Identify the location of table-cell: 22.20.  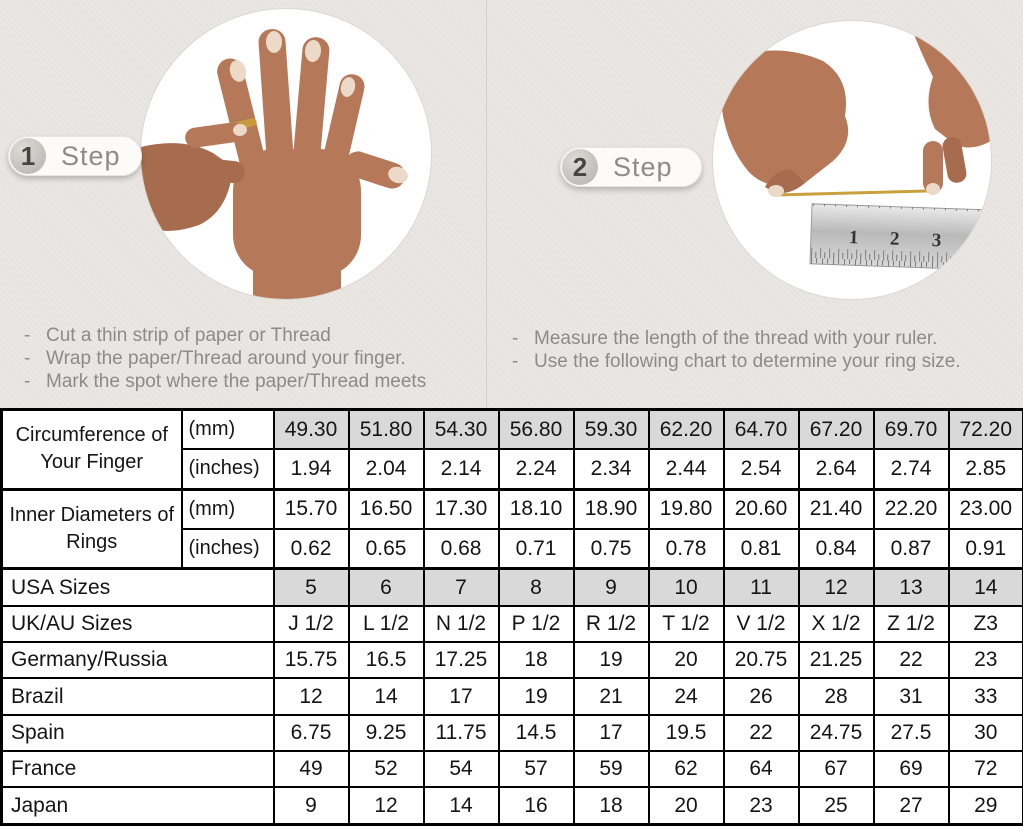
(911, 508).